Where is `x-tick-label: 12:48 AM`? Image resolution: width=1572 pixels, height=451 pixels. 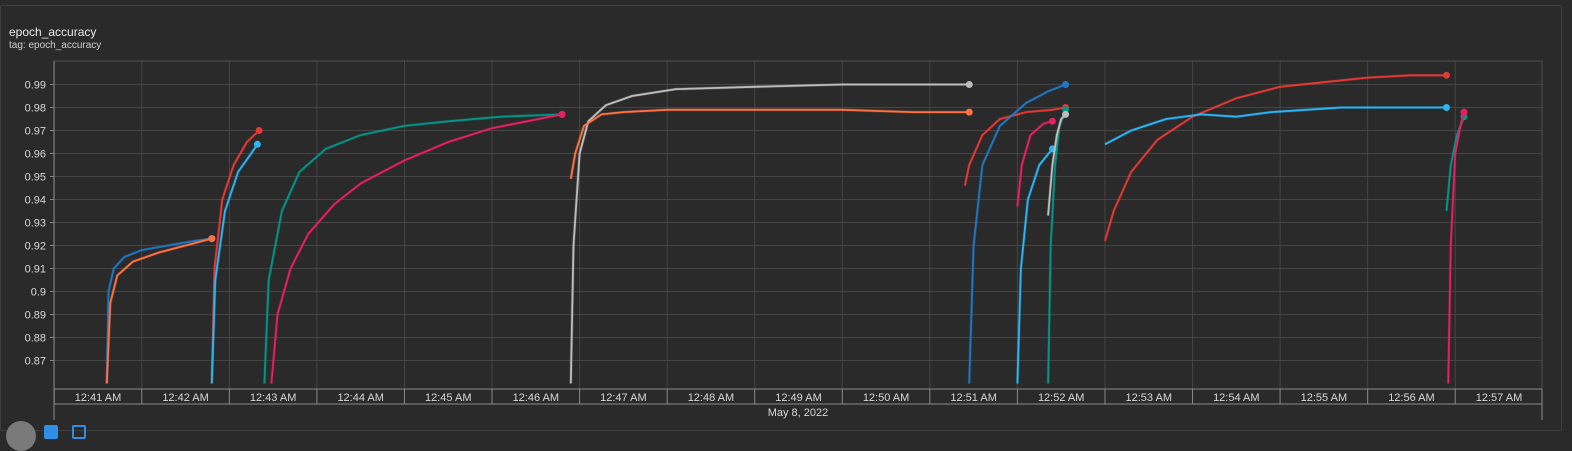
x-tick-label: 12:48 AM is located at coordinates (711, 398).